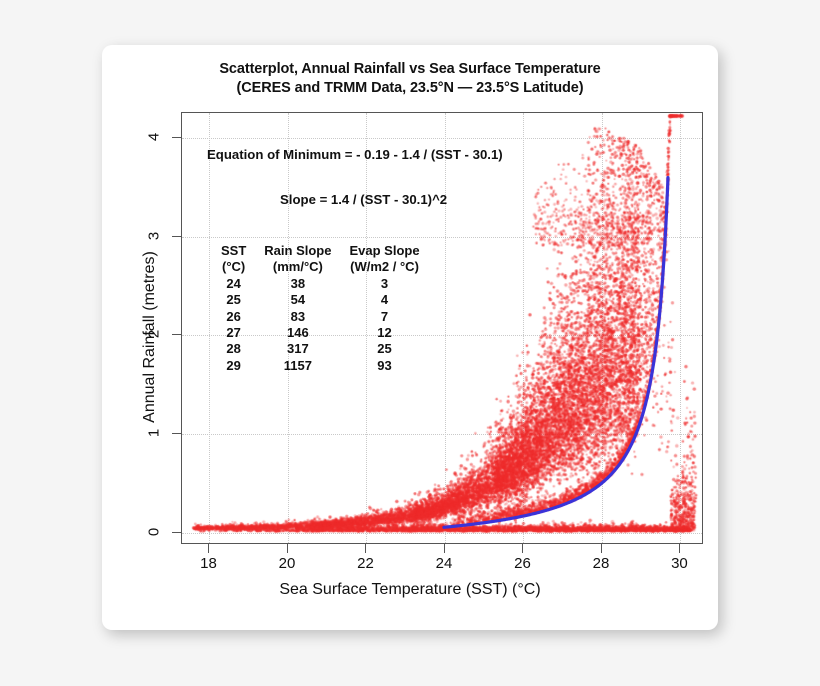 This screenshot has width=820, height=686. What do you see at coordinates (410, 589) in the screenshot?
I see `x-axis-title: Sea Surface Temperature (SST) (°C)` at bounding box center [410, 589].